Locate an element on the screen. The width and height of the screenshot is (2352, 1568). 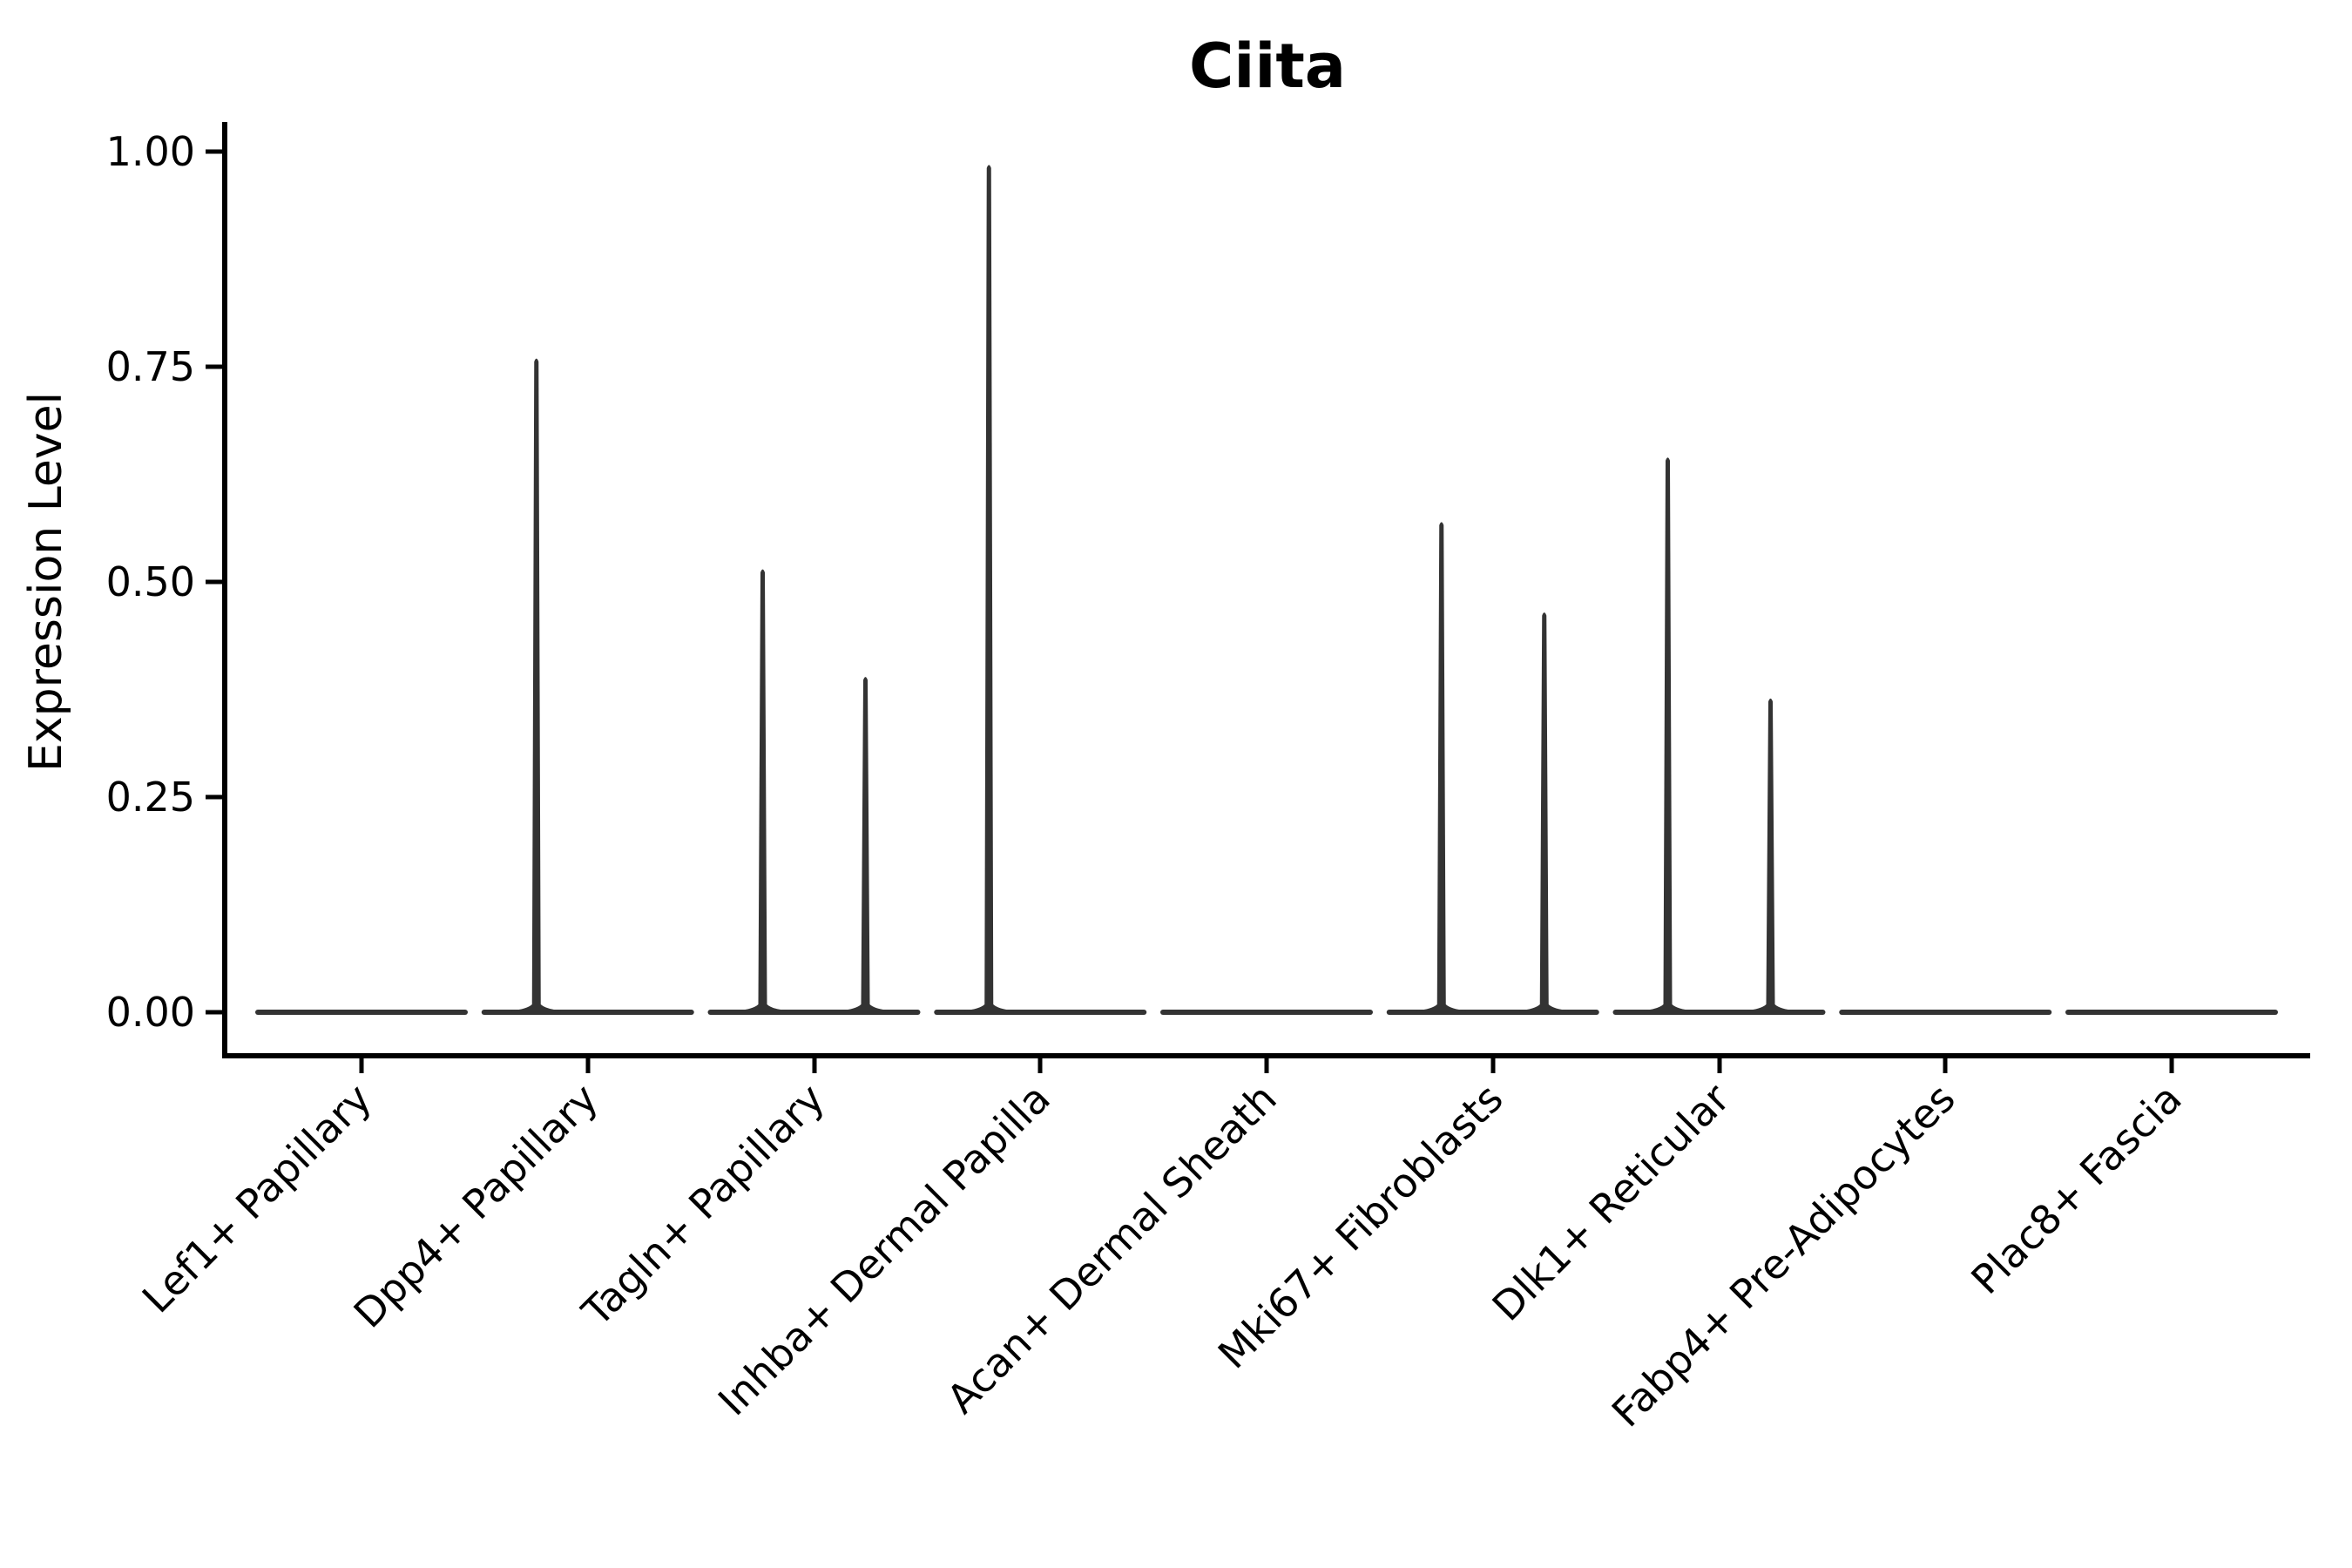
y-tick-label: 0.00 is located at coordinates (150, 1013).